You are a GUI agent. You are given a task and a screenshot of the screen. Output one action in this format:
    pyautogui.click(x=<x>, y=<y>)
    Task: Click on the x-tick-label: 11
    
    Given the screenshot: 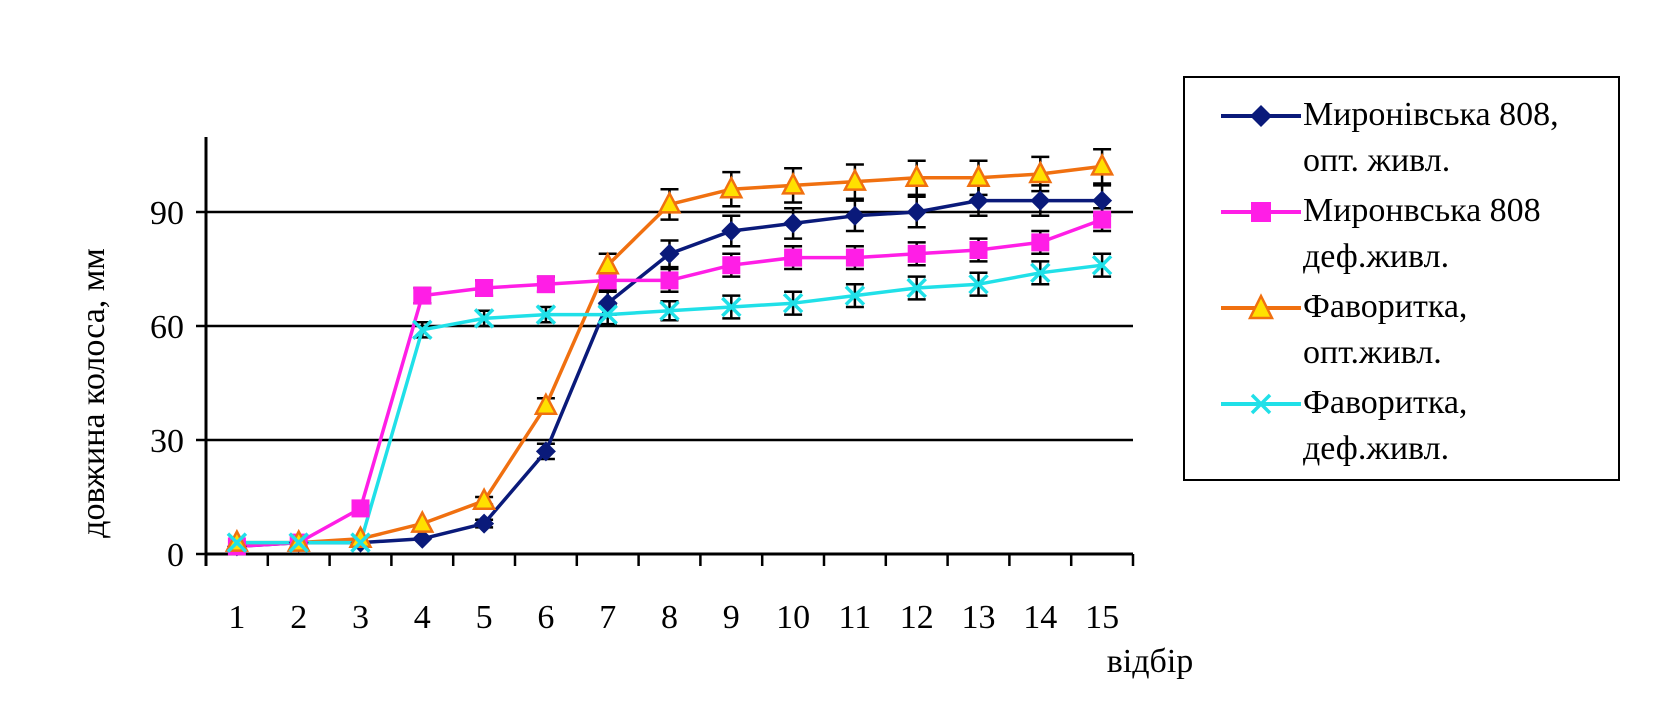 What is the action you would take?
    pyautogui.click(x=855, y=617)
    